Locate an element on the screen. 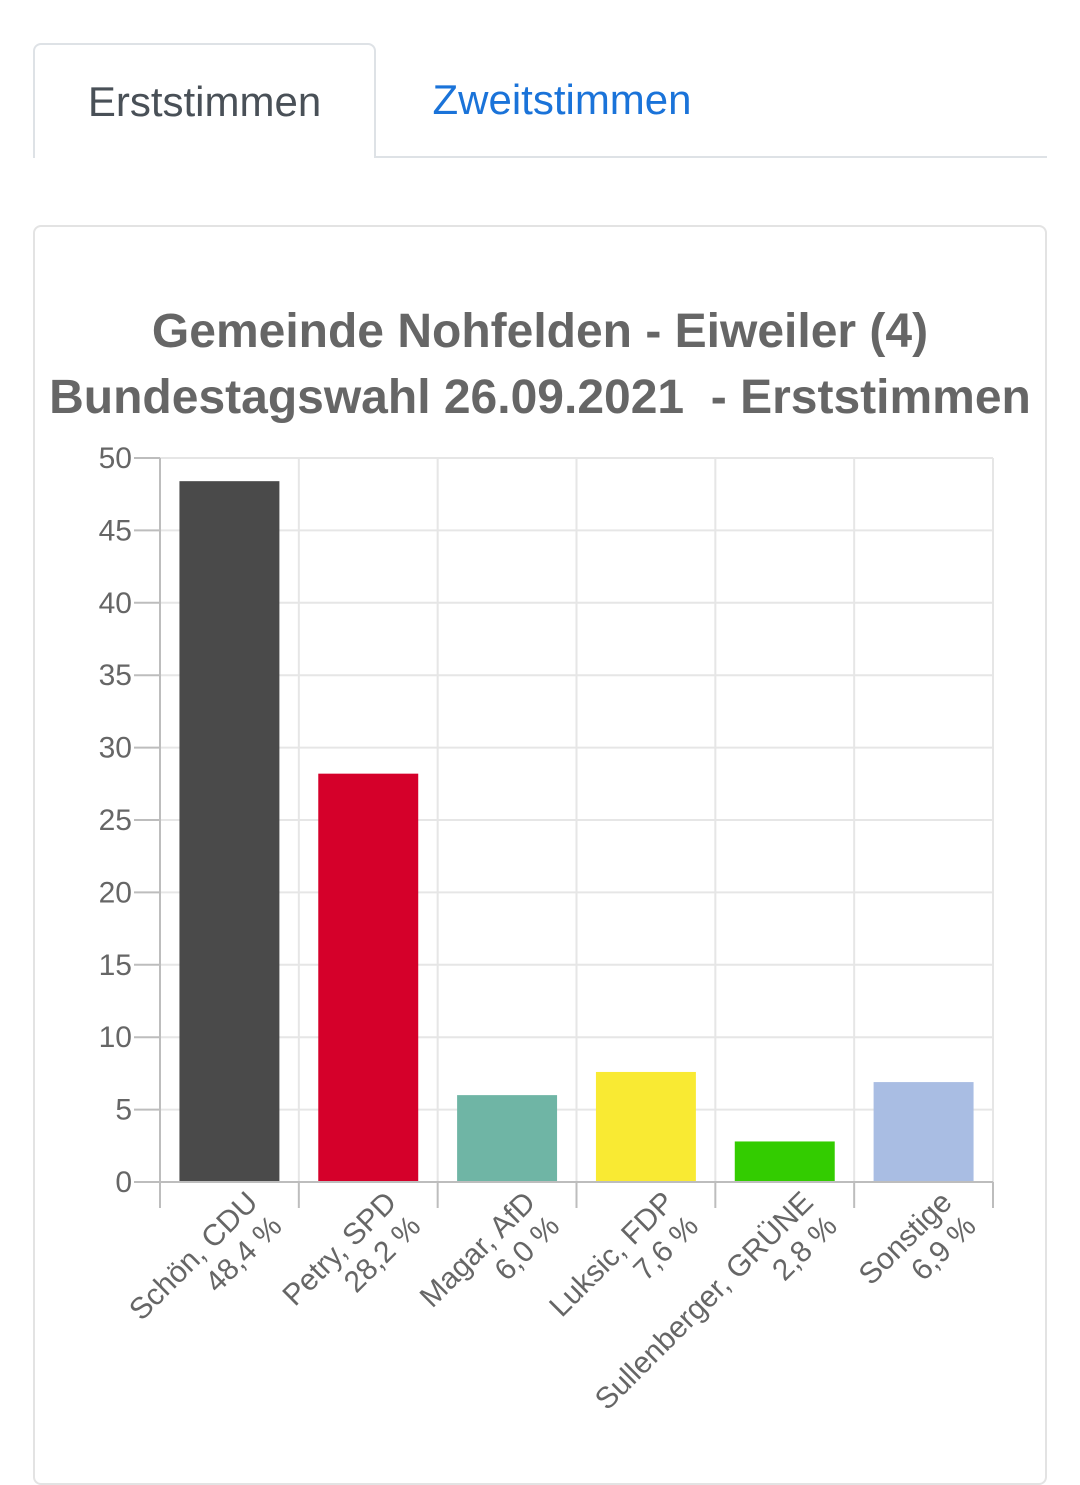 This screenshot has width=1080, height=1485. chart-title: Gemeinde Nohfelden - Eiweiler (4) is located at coordinates (540, 331).